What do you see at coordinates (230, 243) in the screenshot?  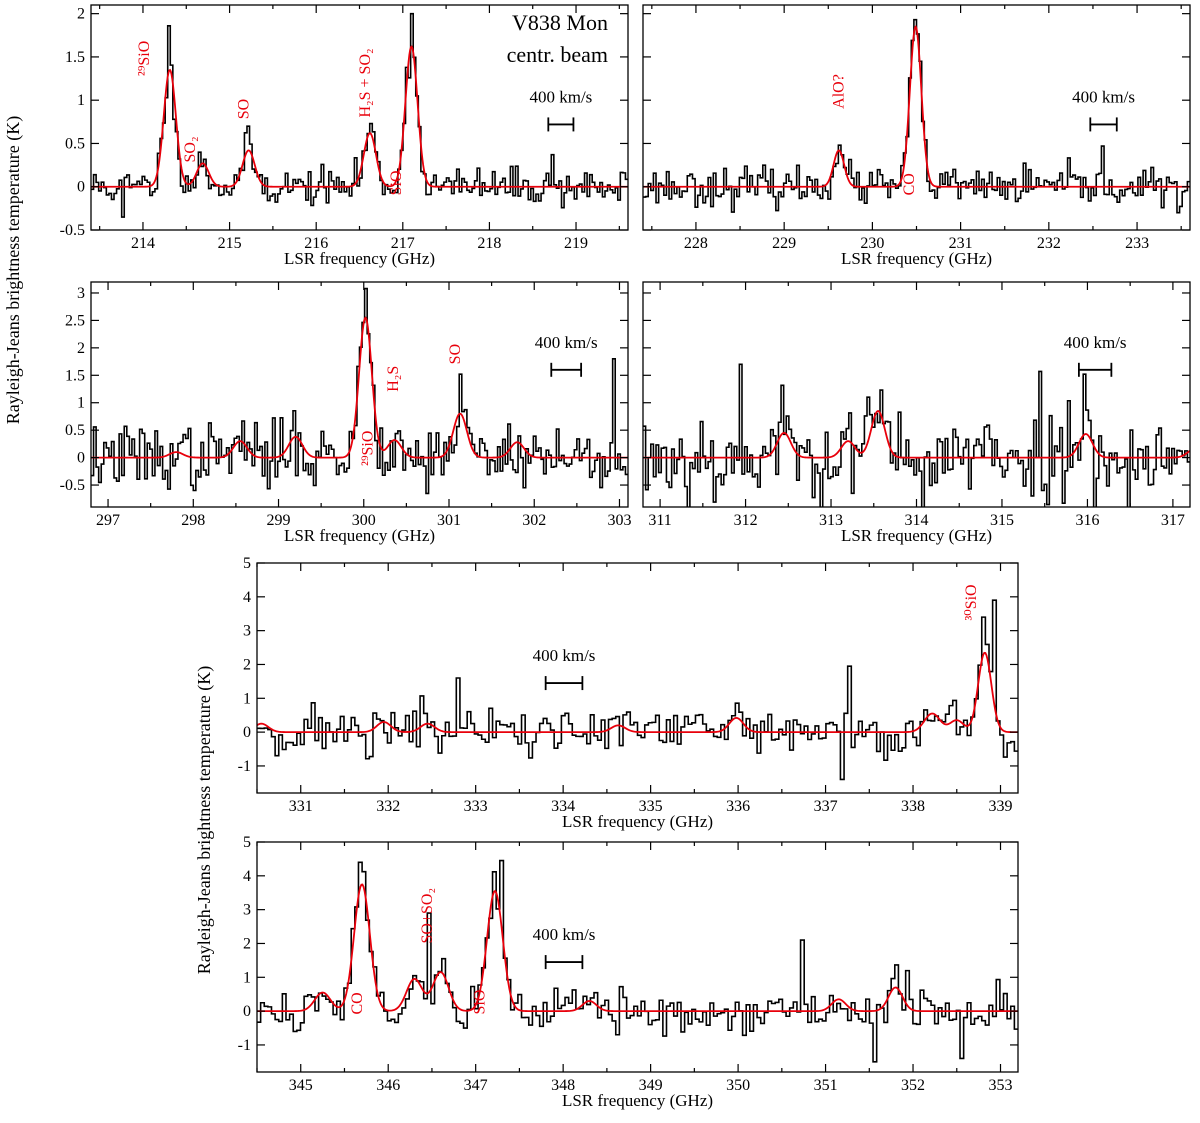 I see `x-tick-label: 215` at bounding box center [230, 243].